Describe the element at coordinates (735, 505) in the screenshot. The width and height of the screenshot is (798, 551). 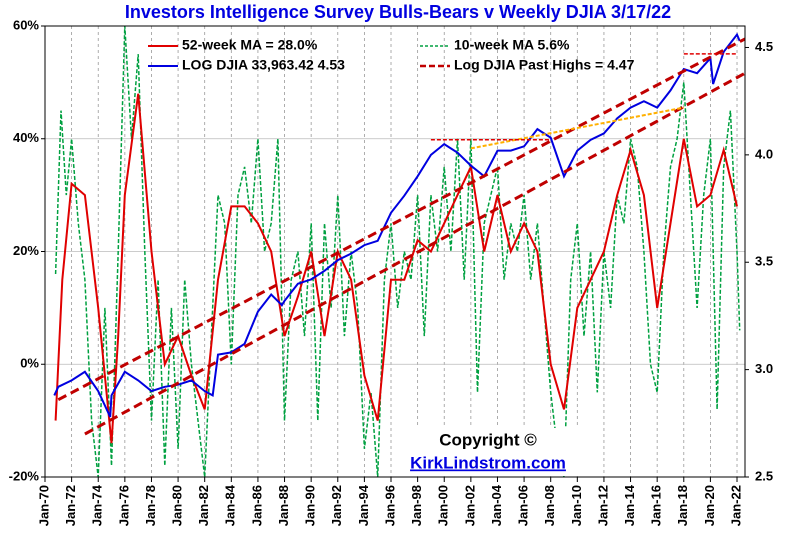
I see `x-tick-label: Jan-22` at that location.